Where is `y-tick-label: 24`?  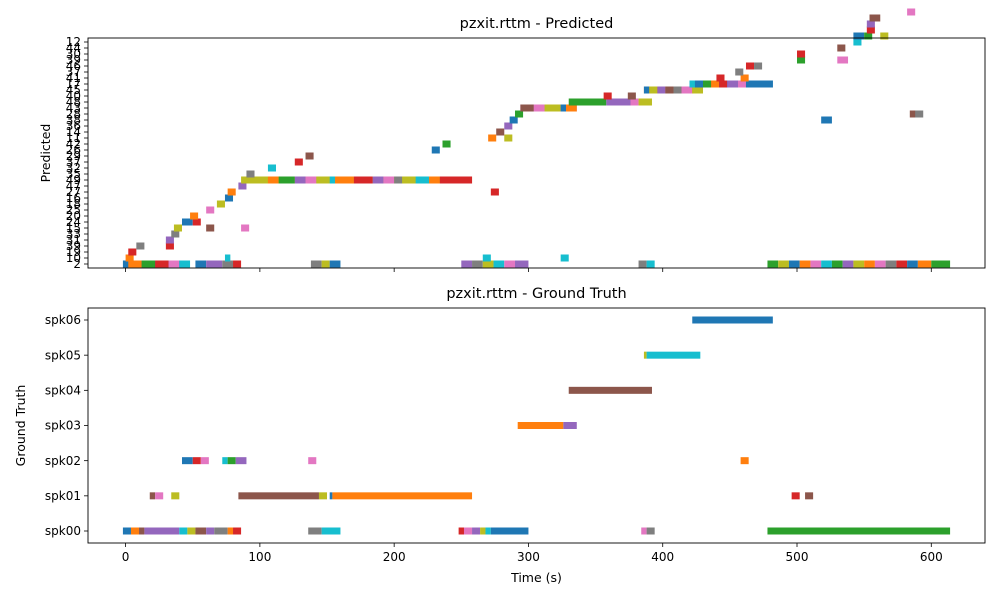
y-tick-label: 24 is located at coordinates (73, 222).